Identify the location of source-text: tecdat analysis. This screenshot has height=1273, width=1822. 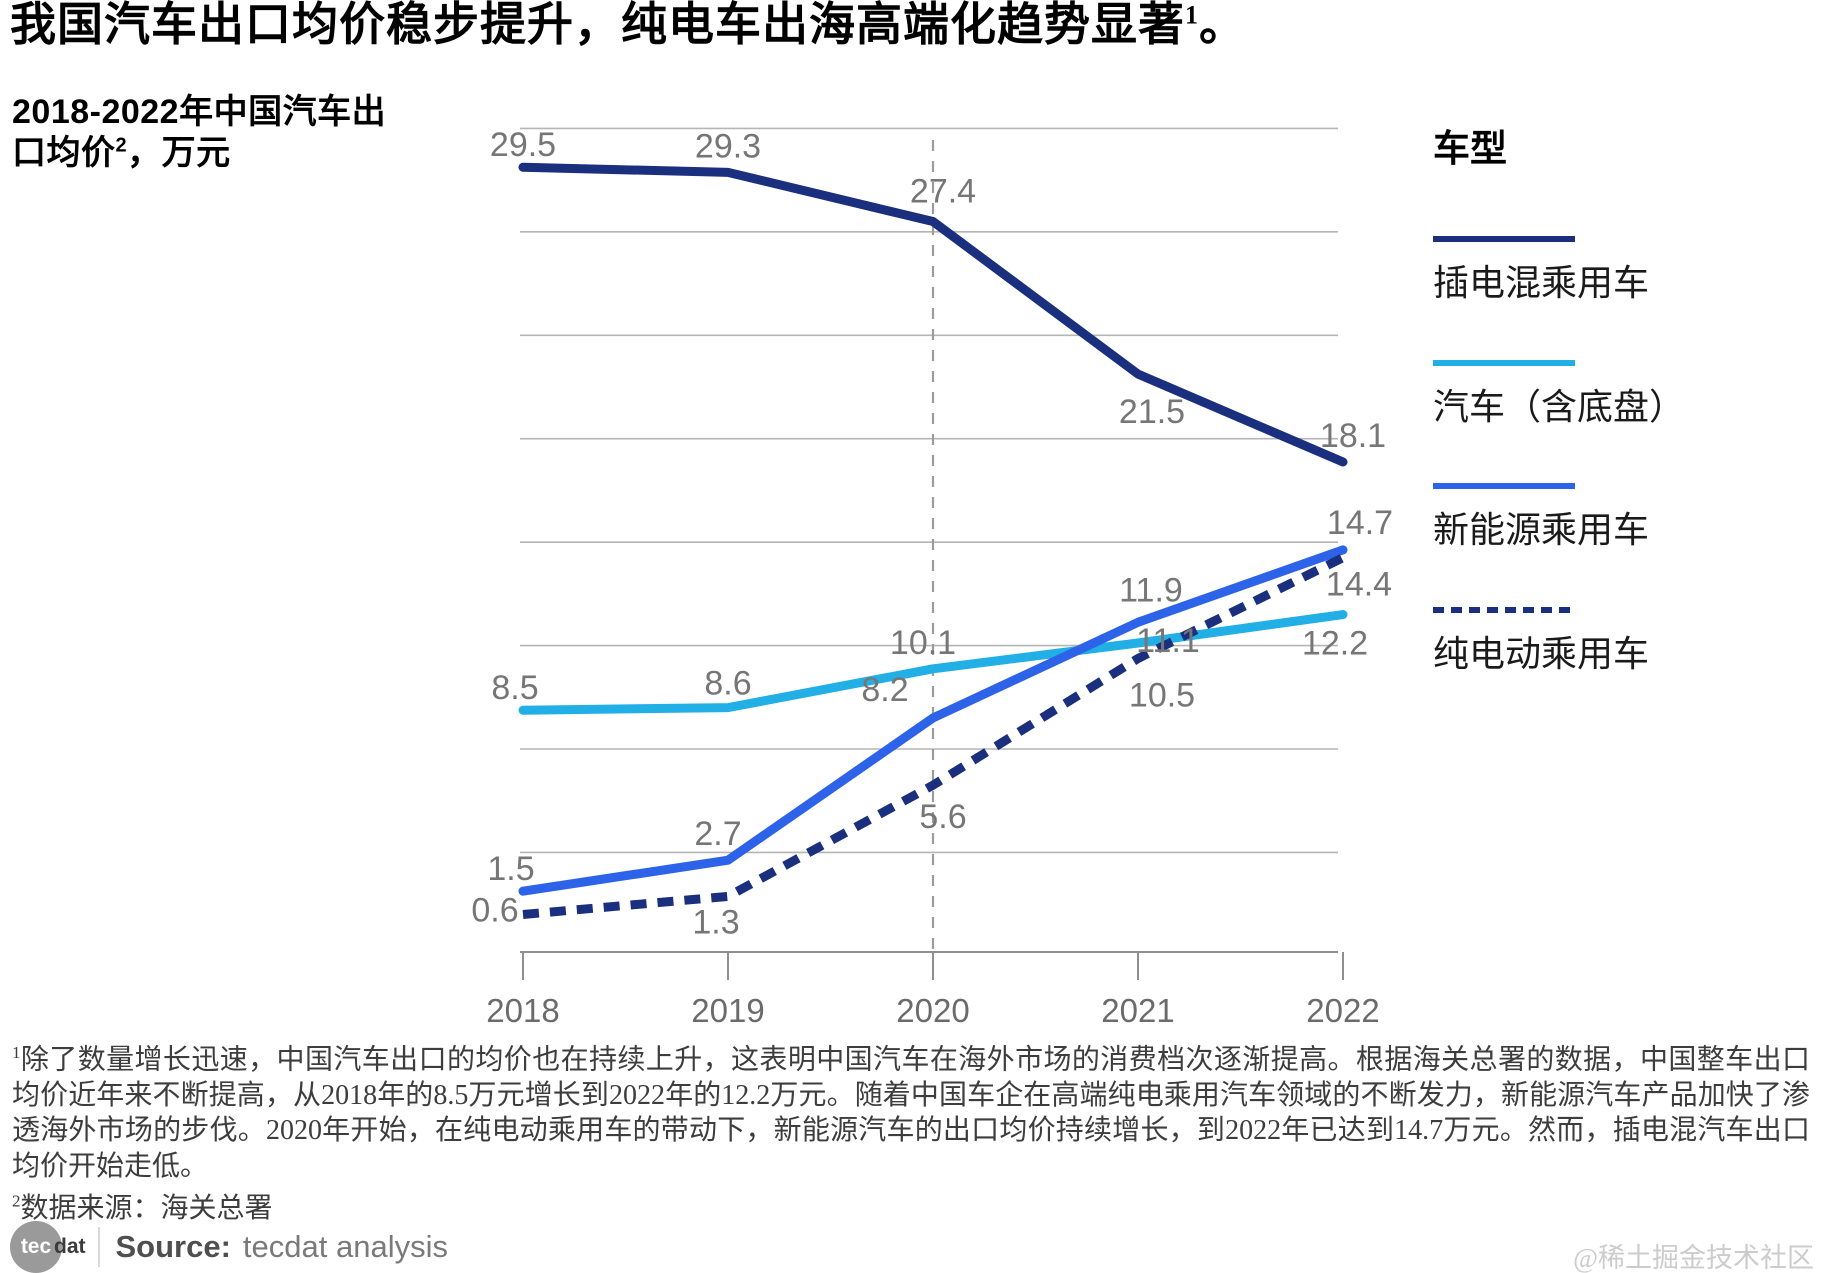
(345, 1246).